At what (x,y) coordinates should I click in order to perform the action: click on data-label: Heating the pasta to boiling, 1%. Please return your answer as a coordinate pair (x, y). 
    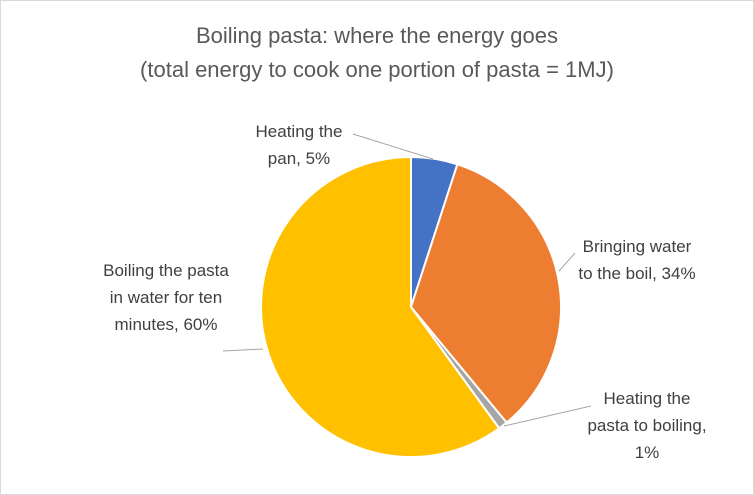
    Looking at the image, I should click on (647, 425).